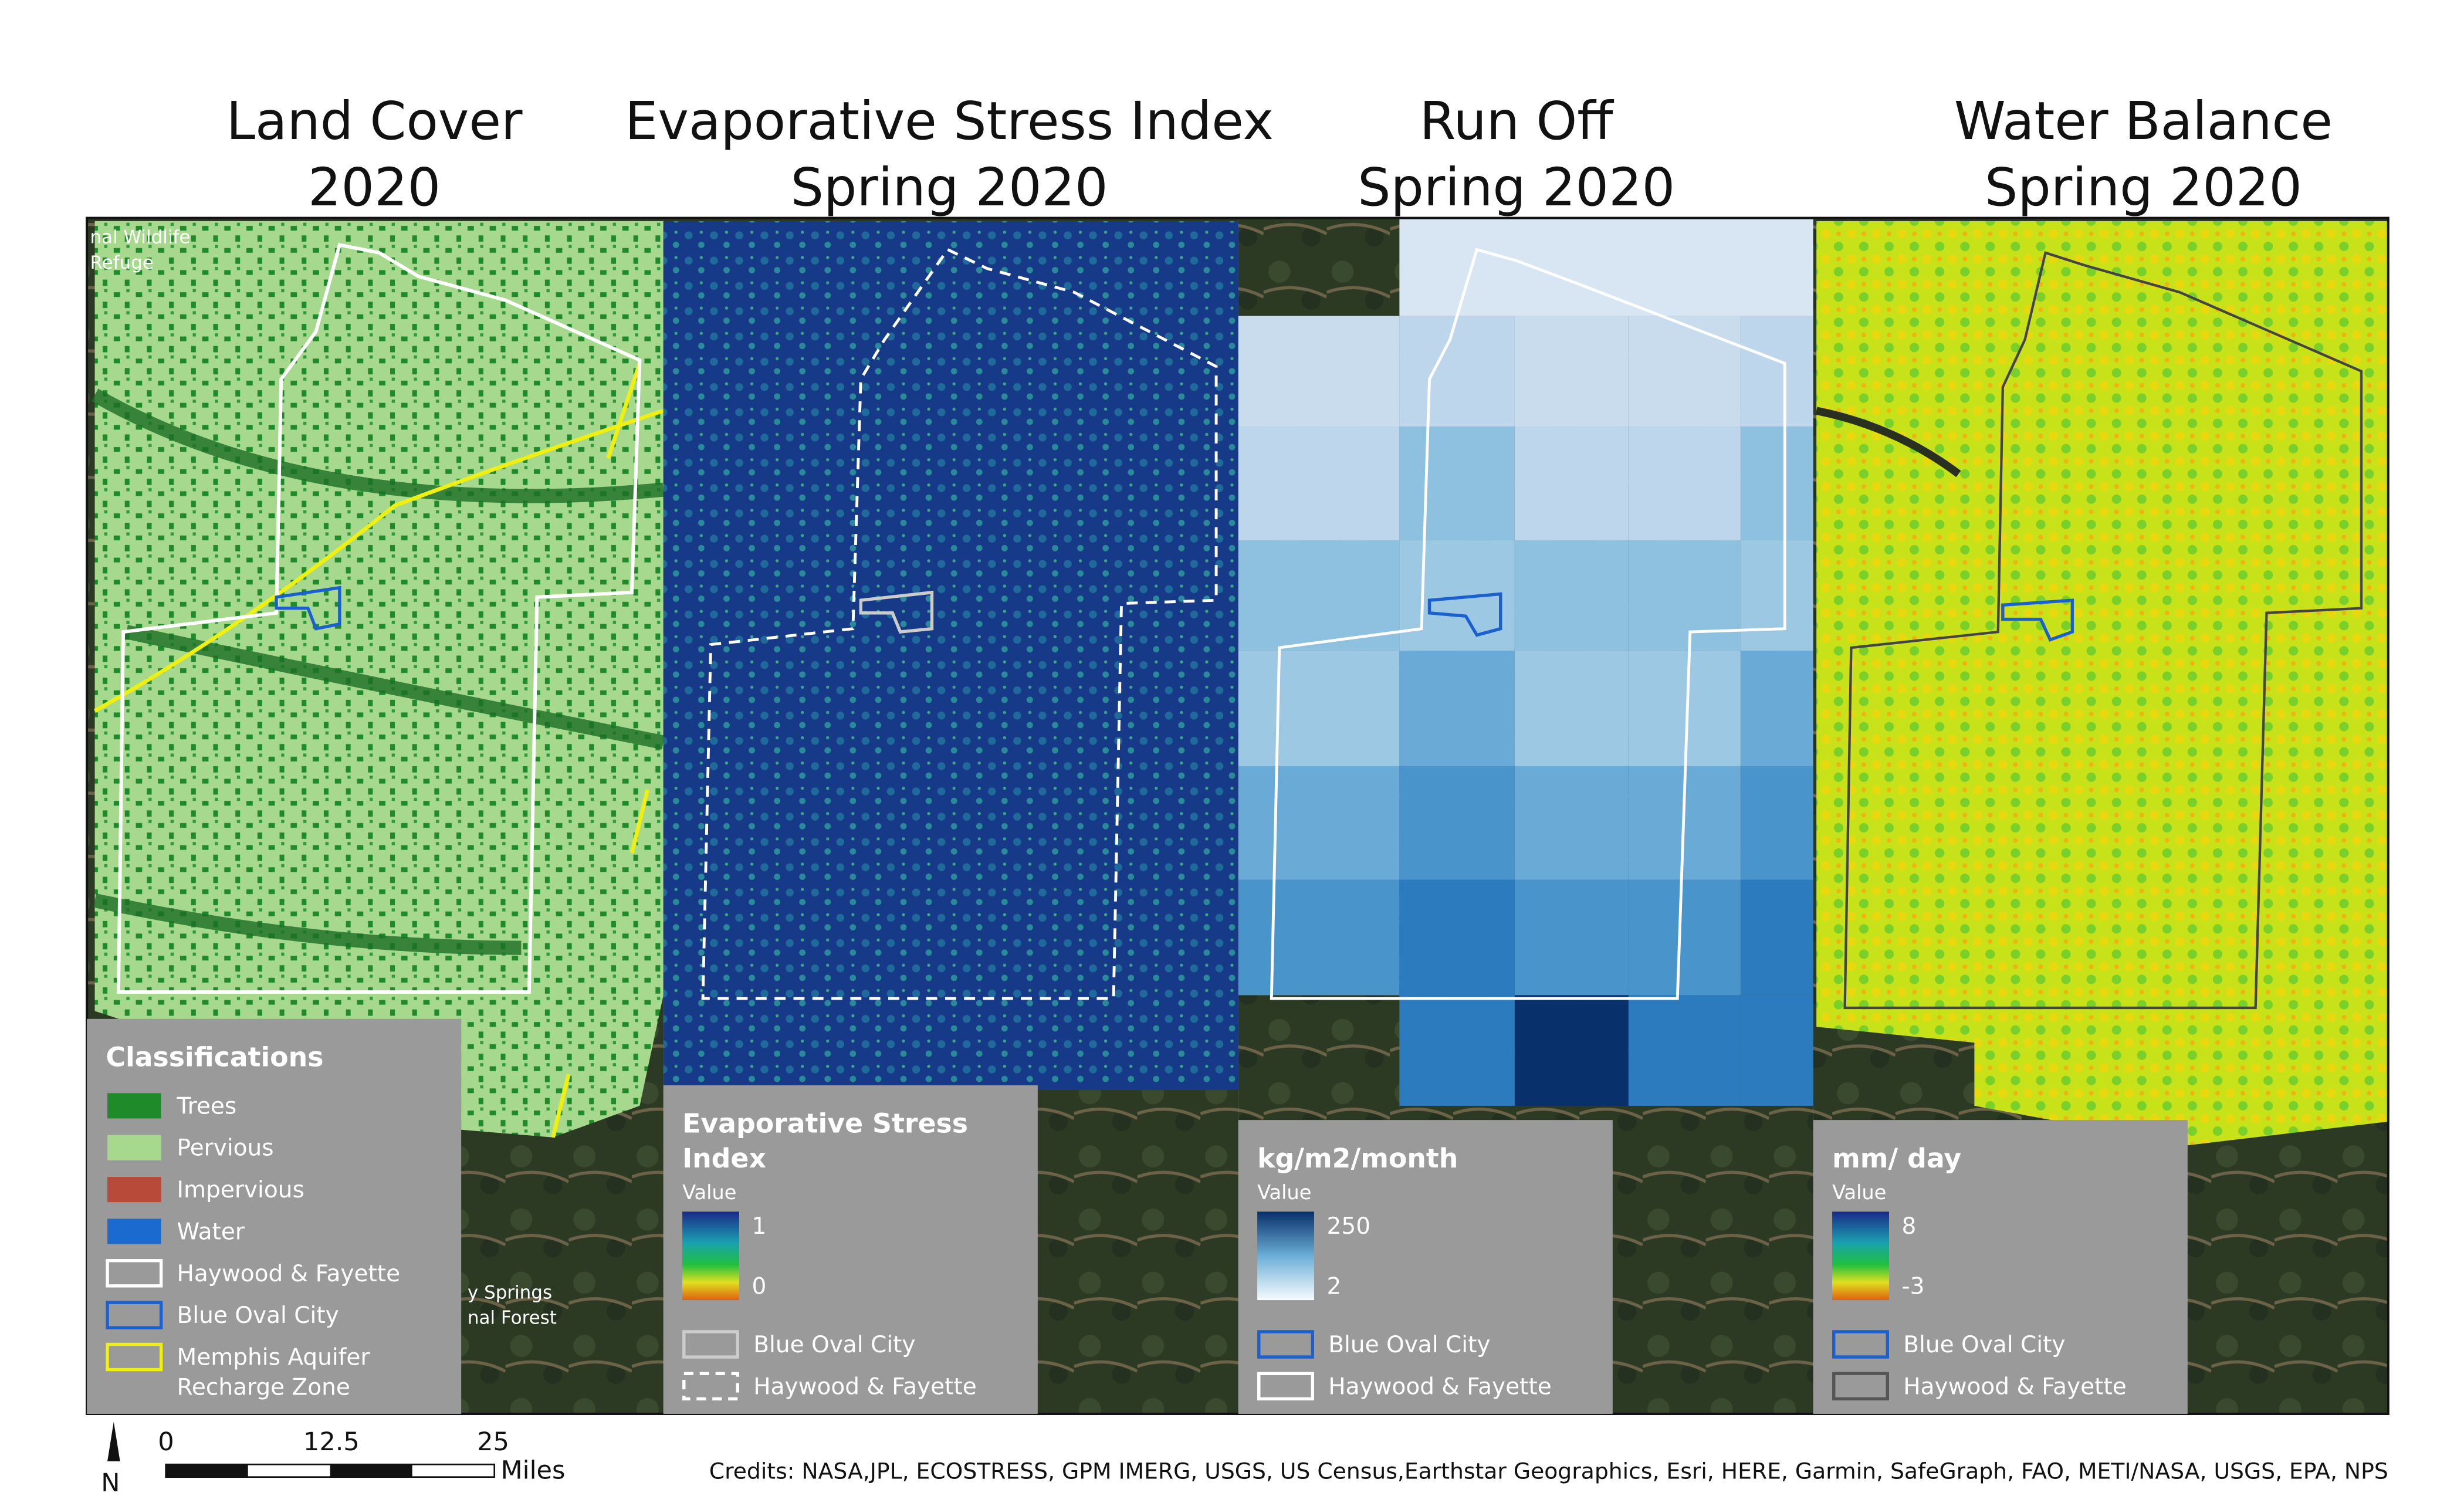  What do you see at coordinates (374, 121) in the screenshot?
I see `panel-title: Land Cover` at bounding box center [374, 121].